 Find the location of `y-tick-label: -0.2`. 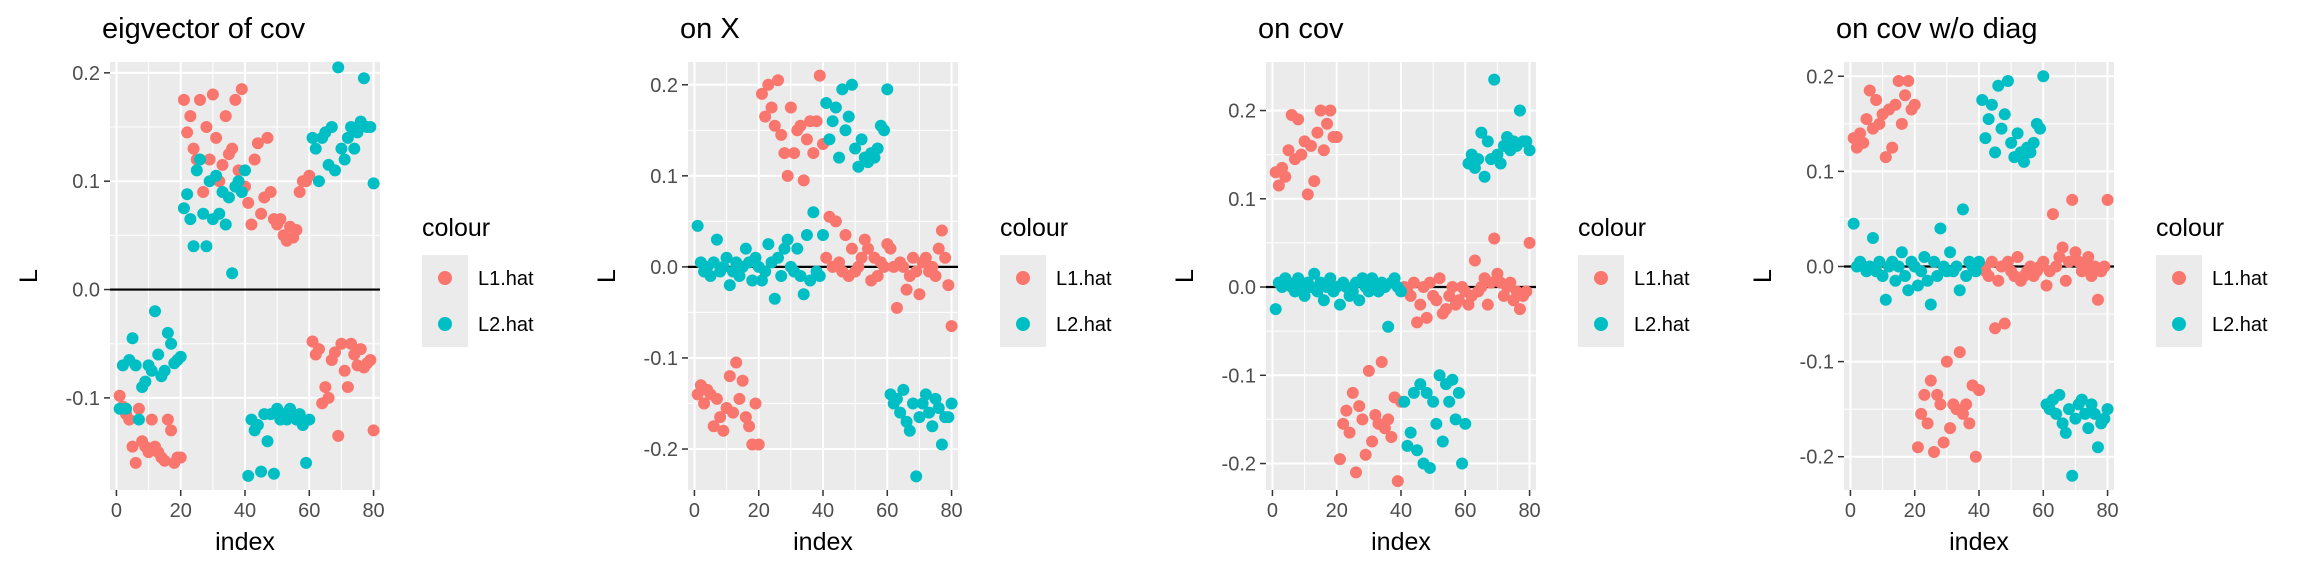

y-tick-label: -0.2 is located at coordinates (1817, 458).